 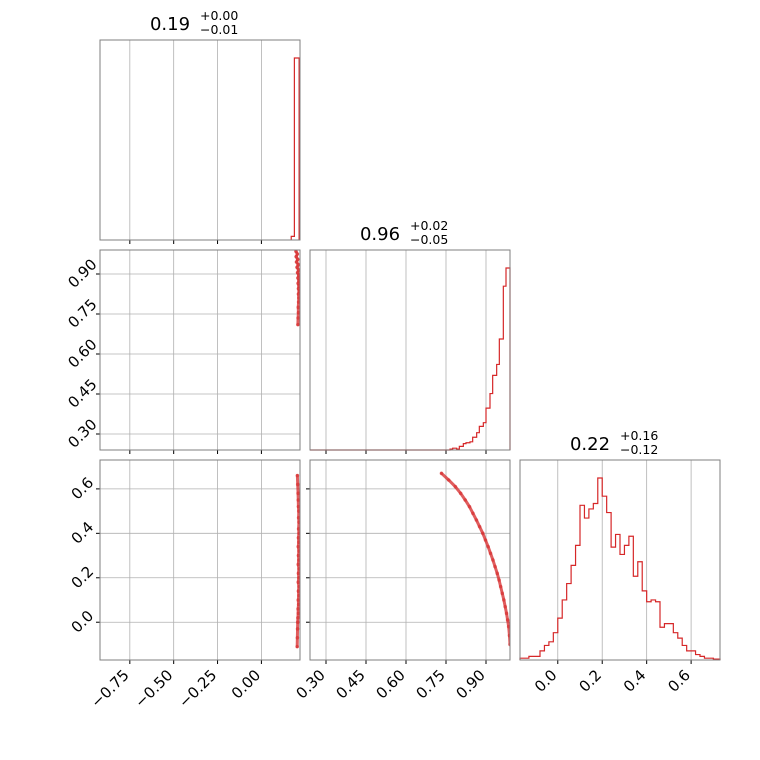 What do you see at coordinates (83, 533) in the screenshot?
I see `y-tick-label: 0.4` at bounding box center [83, 533].